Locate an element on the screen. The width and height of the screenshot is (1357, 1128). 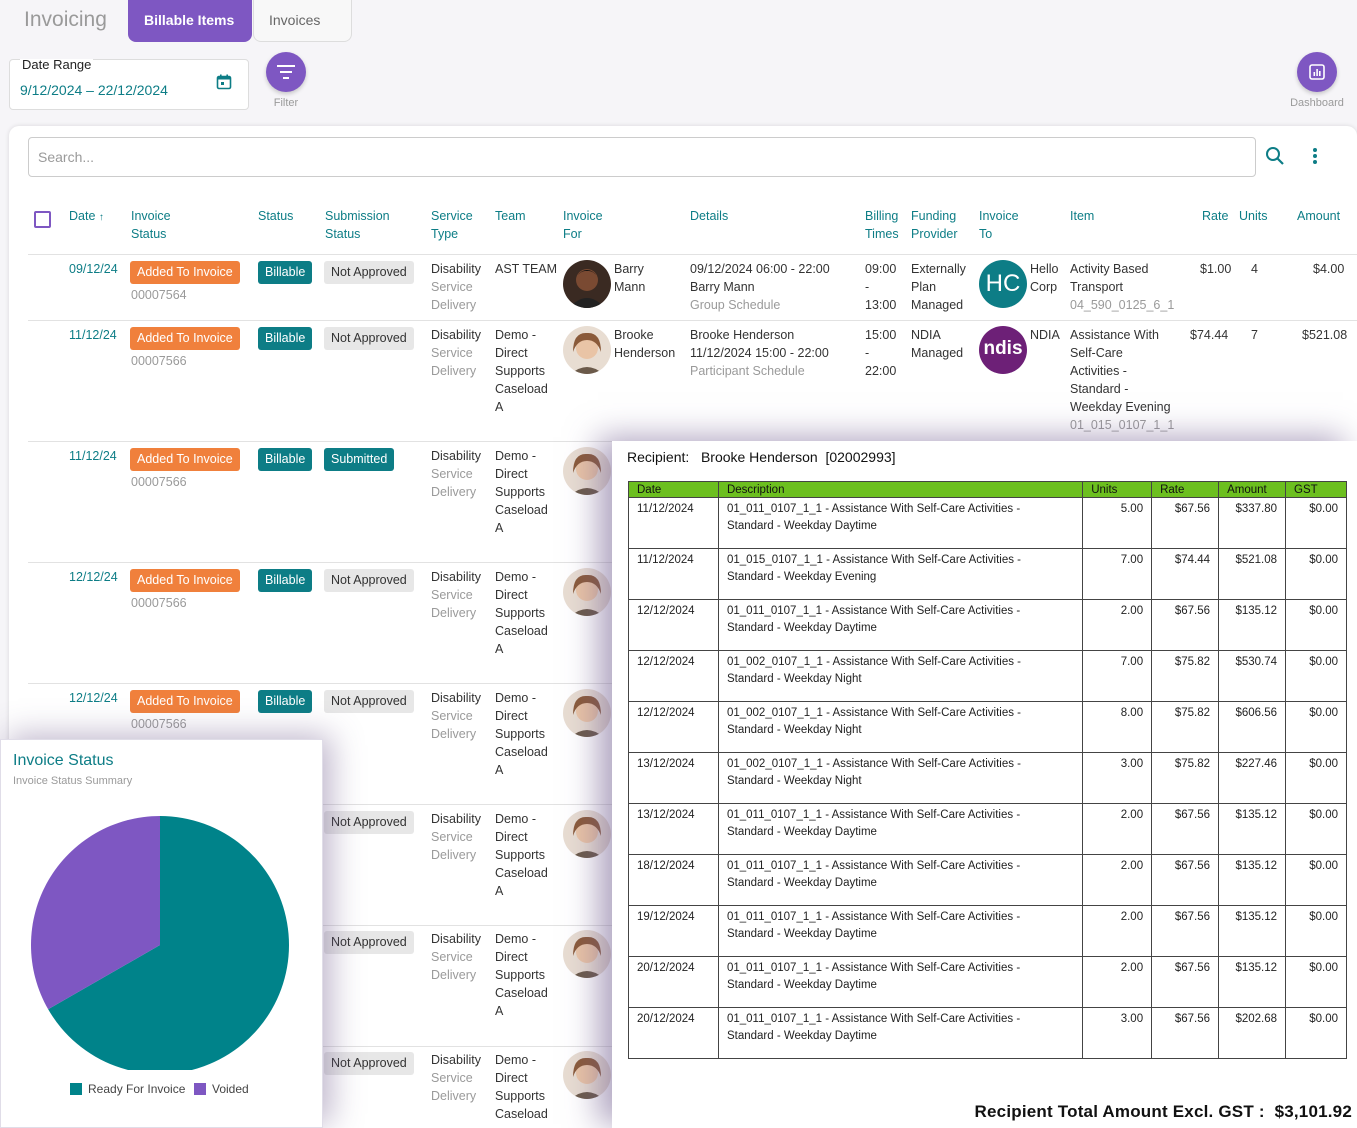
app-title: Invoicing is located at coordinates (65, 19).